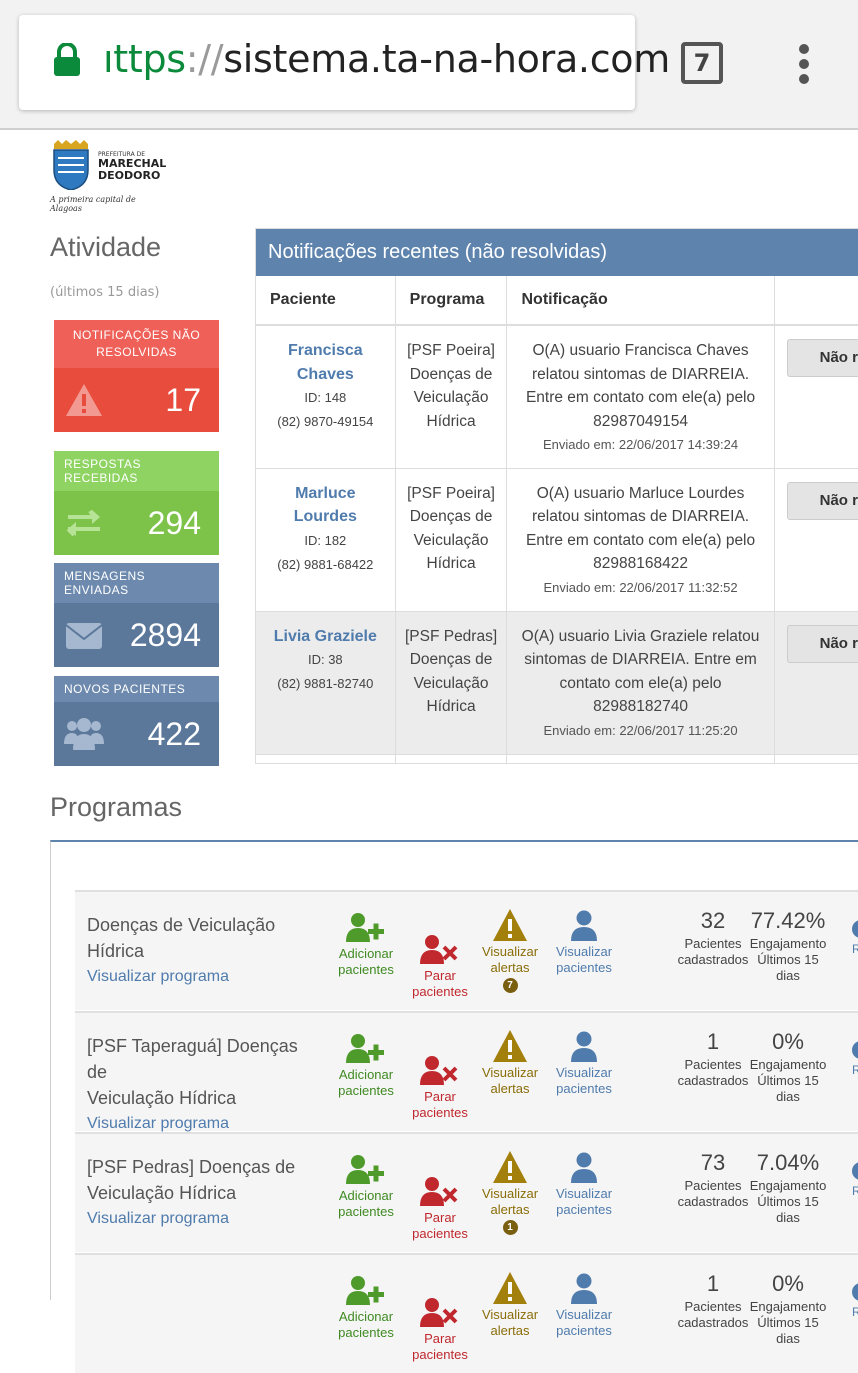  Describe the element at coordinates (67, 59) in the screenshot. I see `lock-icon` at that location.